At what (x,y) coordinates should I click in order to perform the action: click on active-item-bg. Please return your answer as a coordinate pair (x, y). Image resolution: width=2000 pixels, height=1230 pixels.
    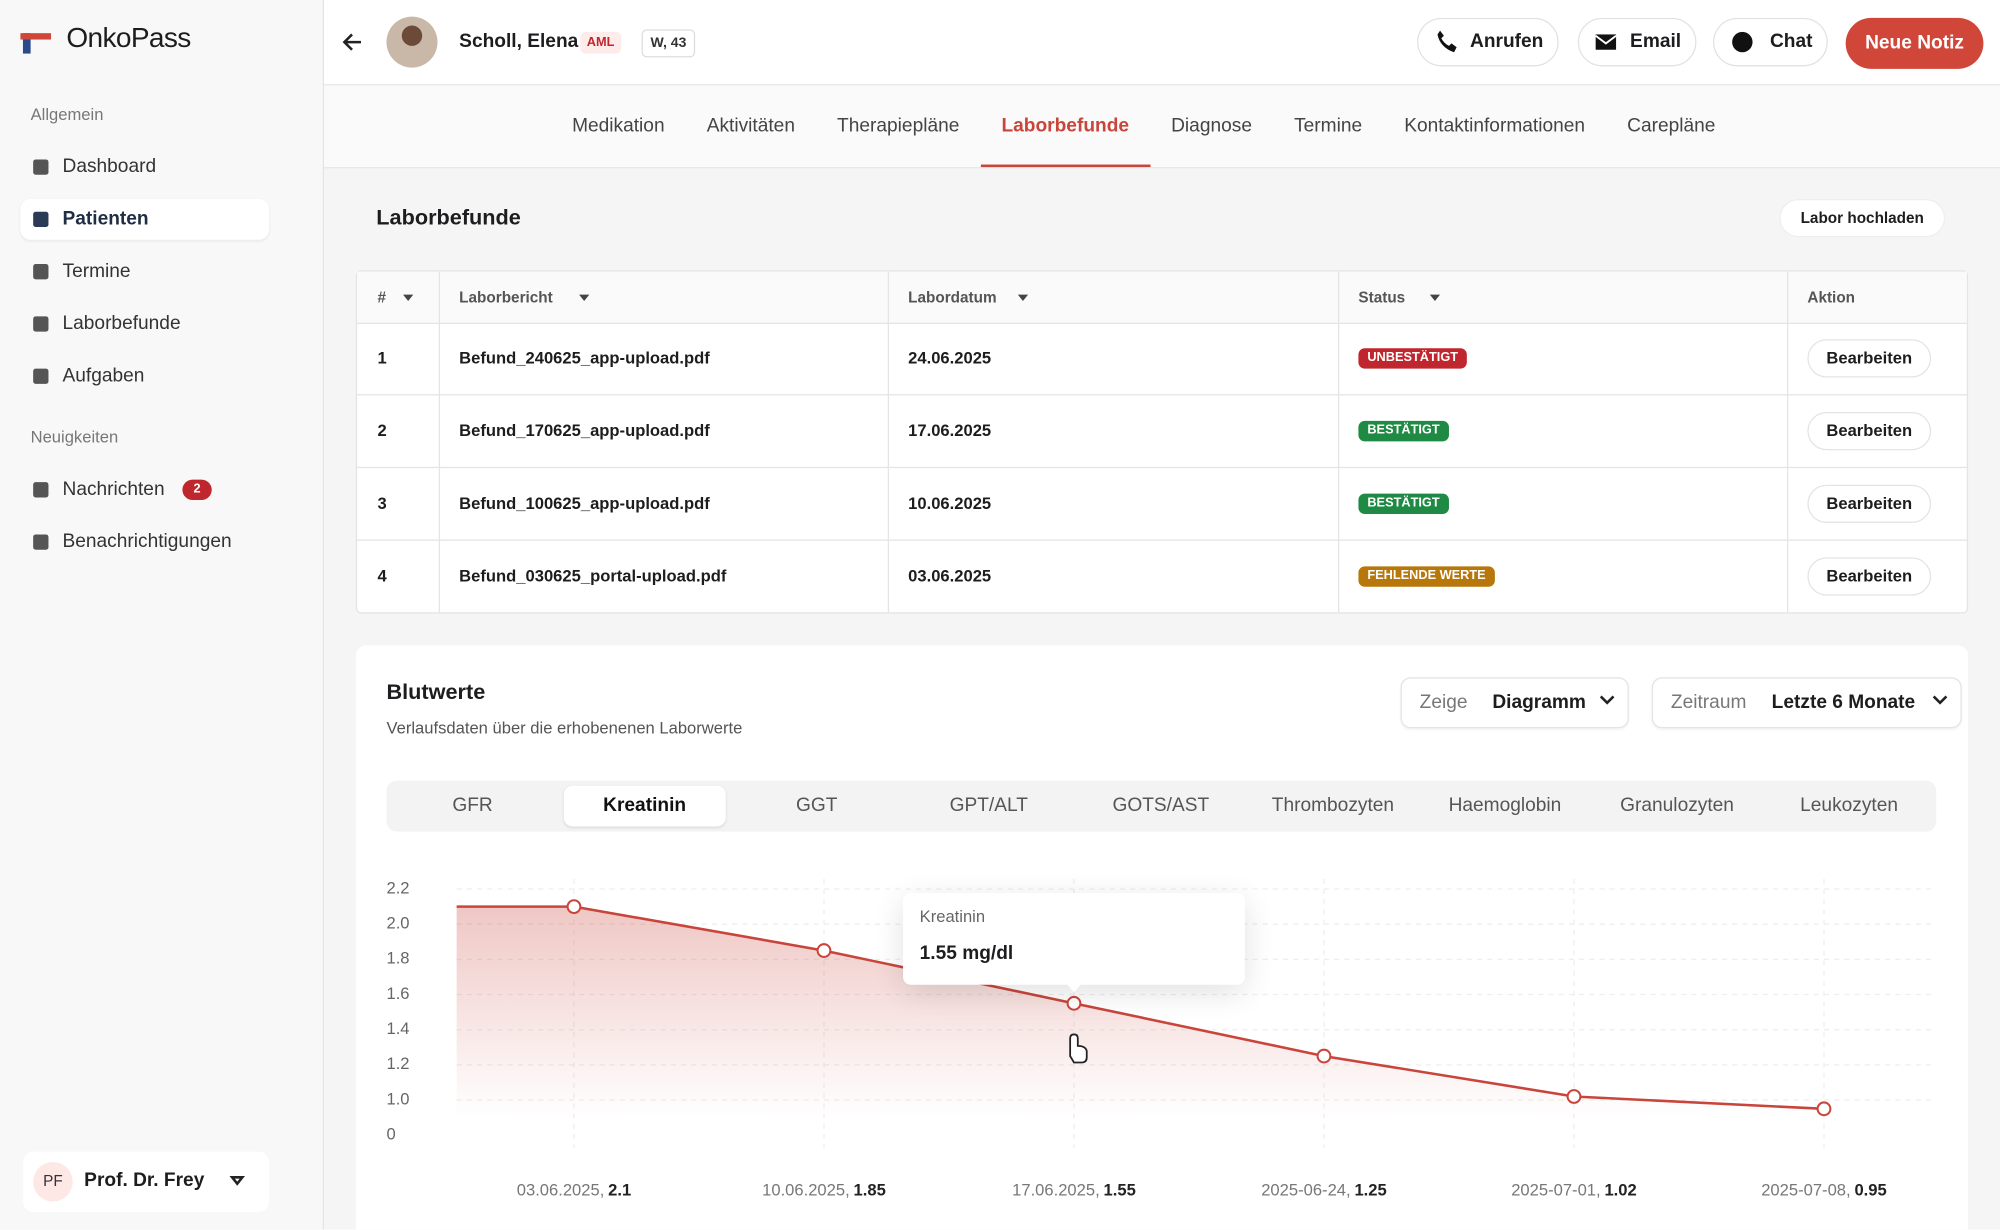
    Looking at the image, I should click on (145, 219).